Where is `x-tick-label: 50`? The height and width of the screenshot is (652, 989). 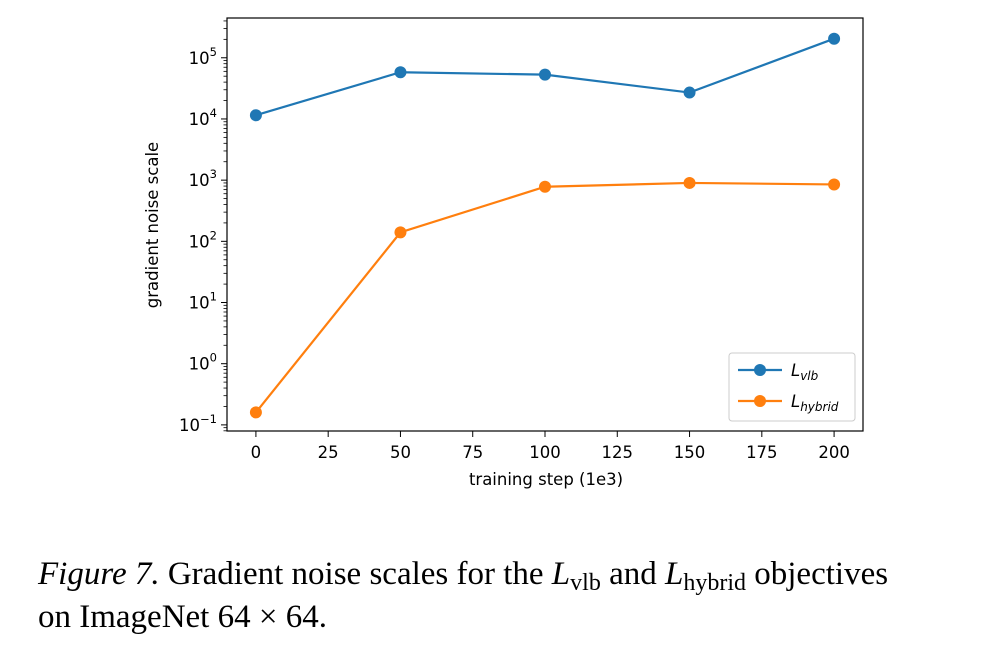
x-tick-label: 50 is located at coordinates (400, 452).